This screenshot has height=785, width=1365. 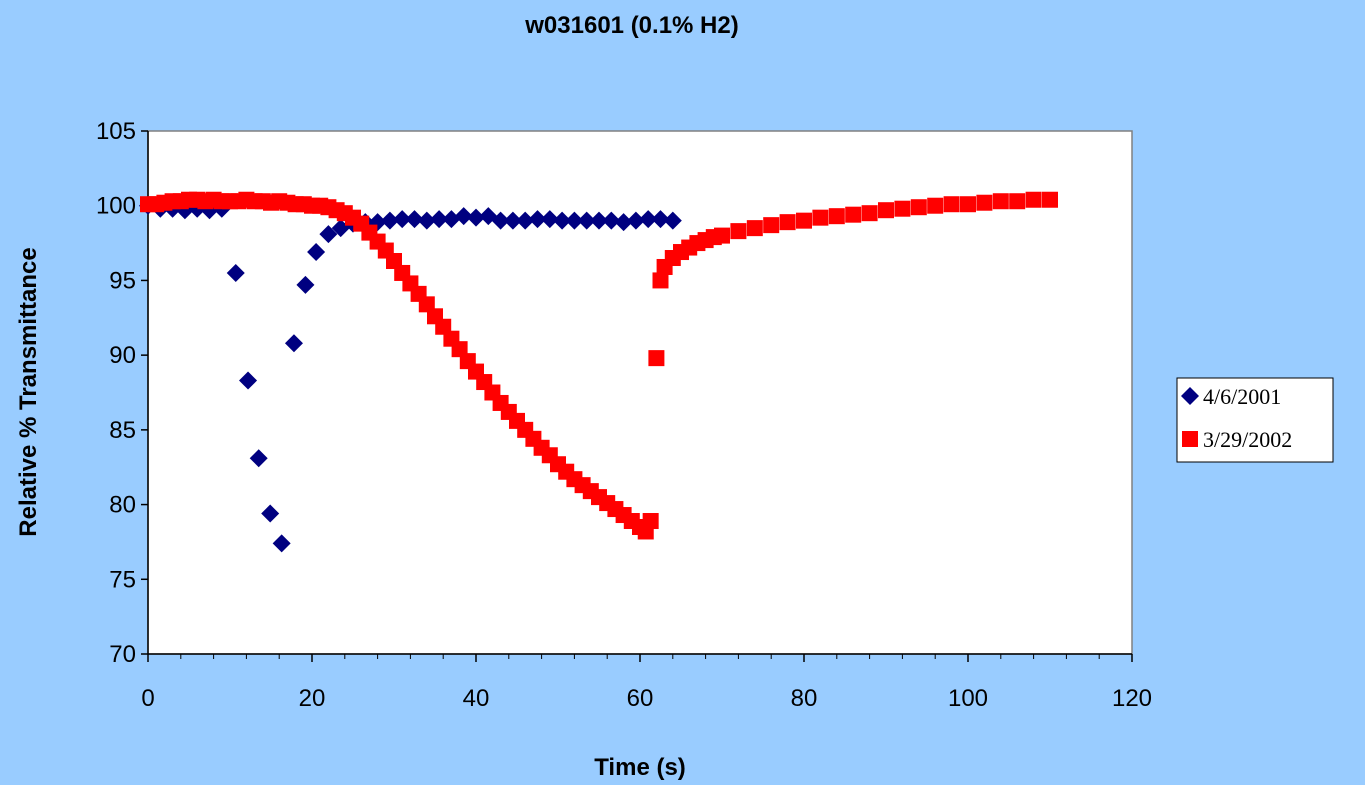 I want to click on x-tick-label: 120, so click(x=1132, y=698).